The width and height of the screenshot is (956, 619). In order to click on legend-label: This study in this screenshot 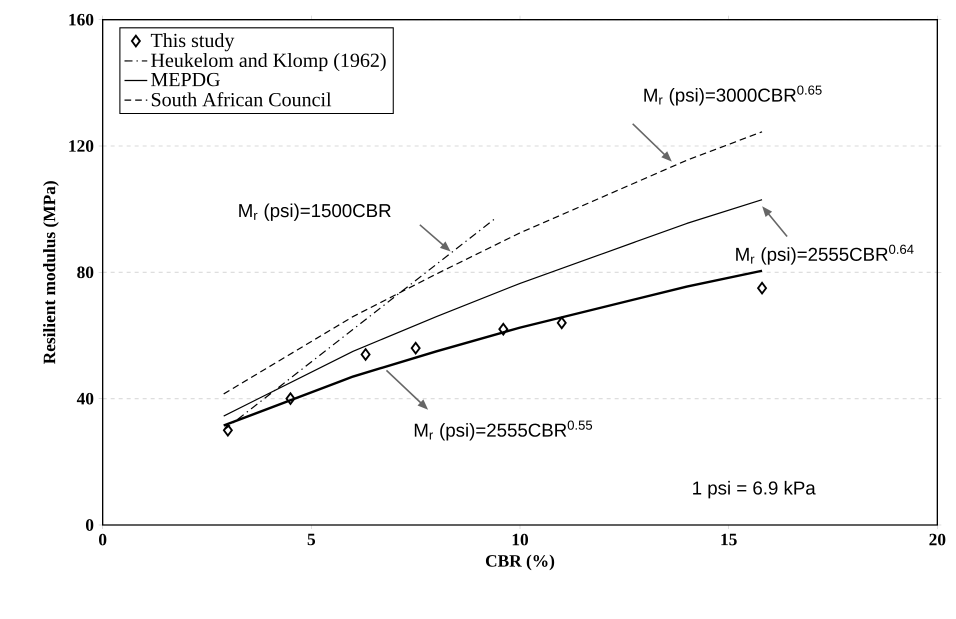, I will do `click(192, 42)`.